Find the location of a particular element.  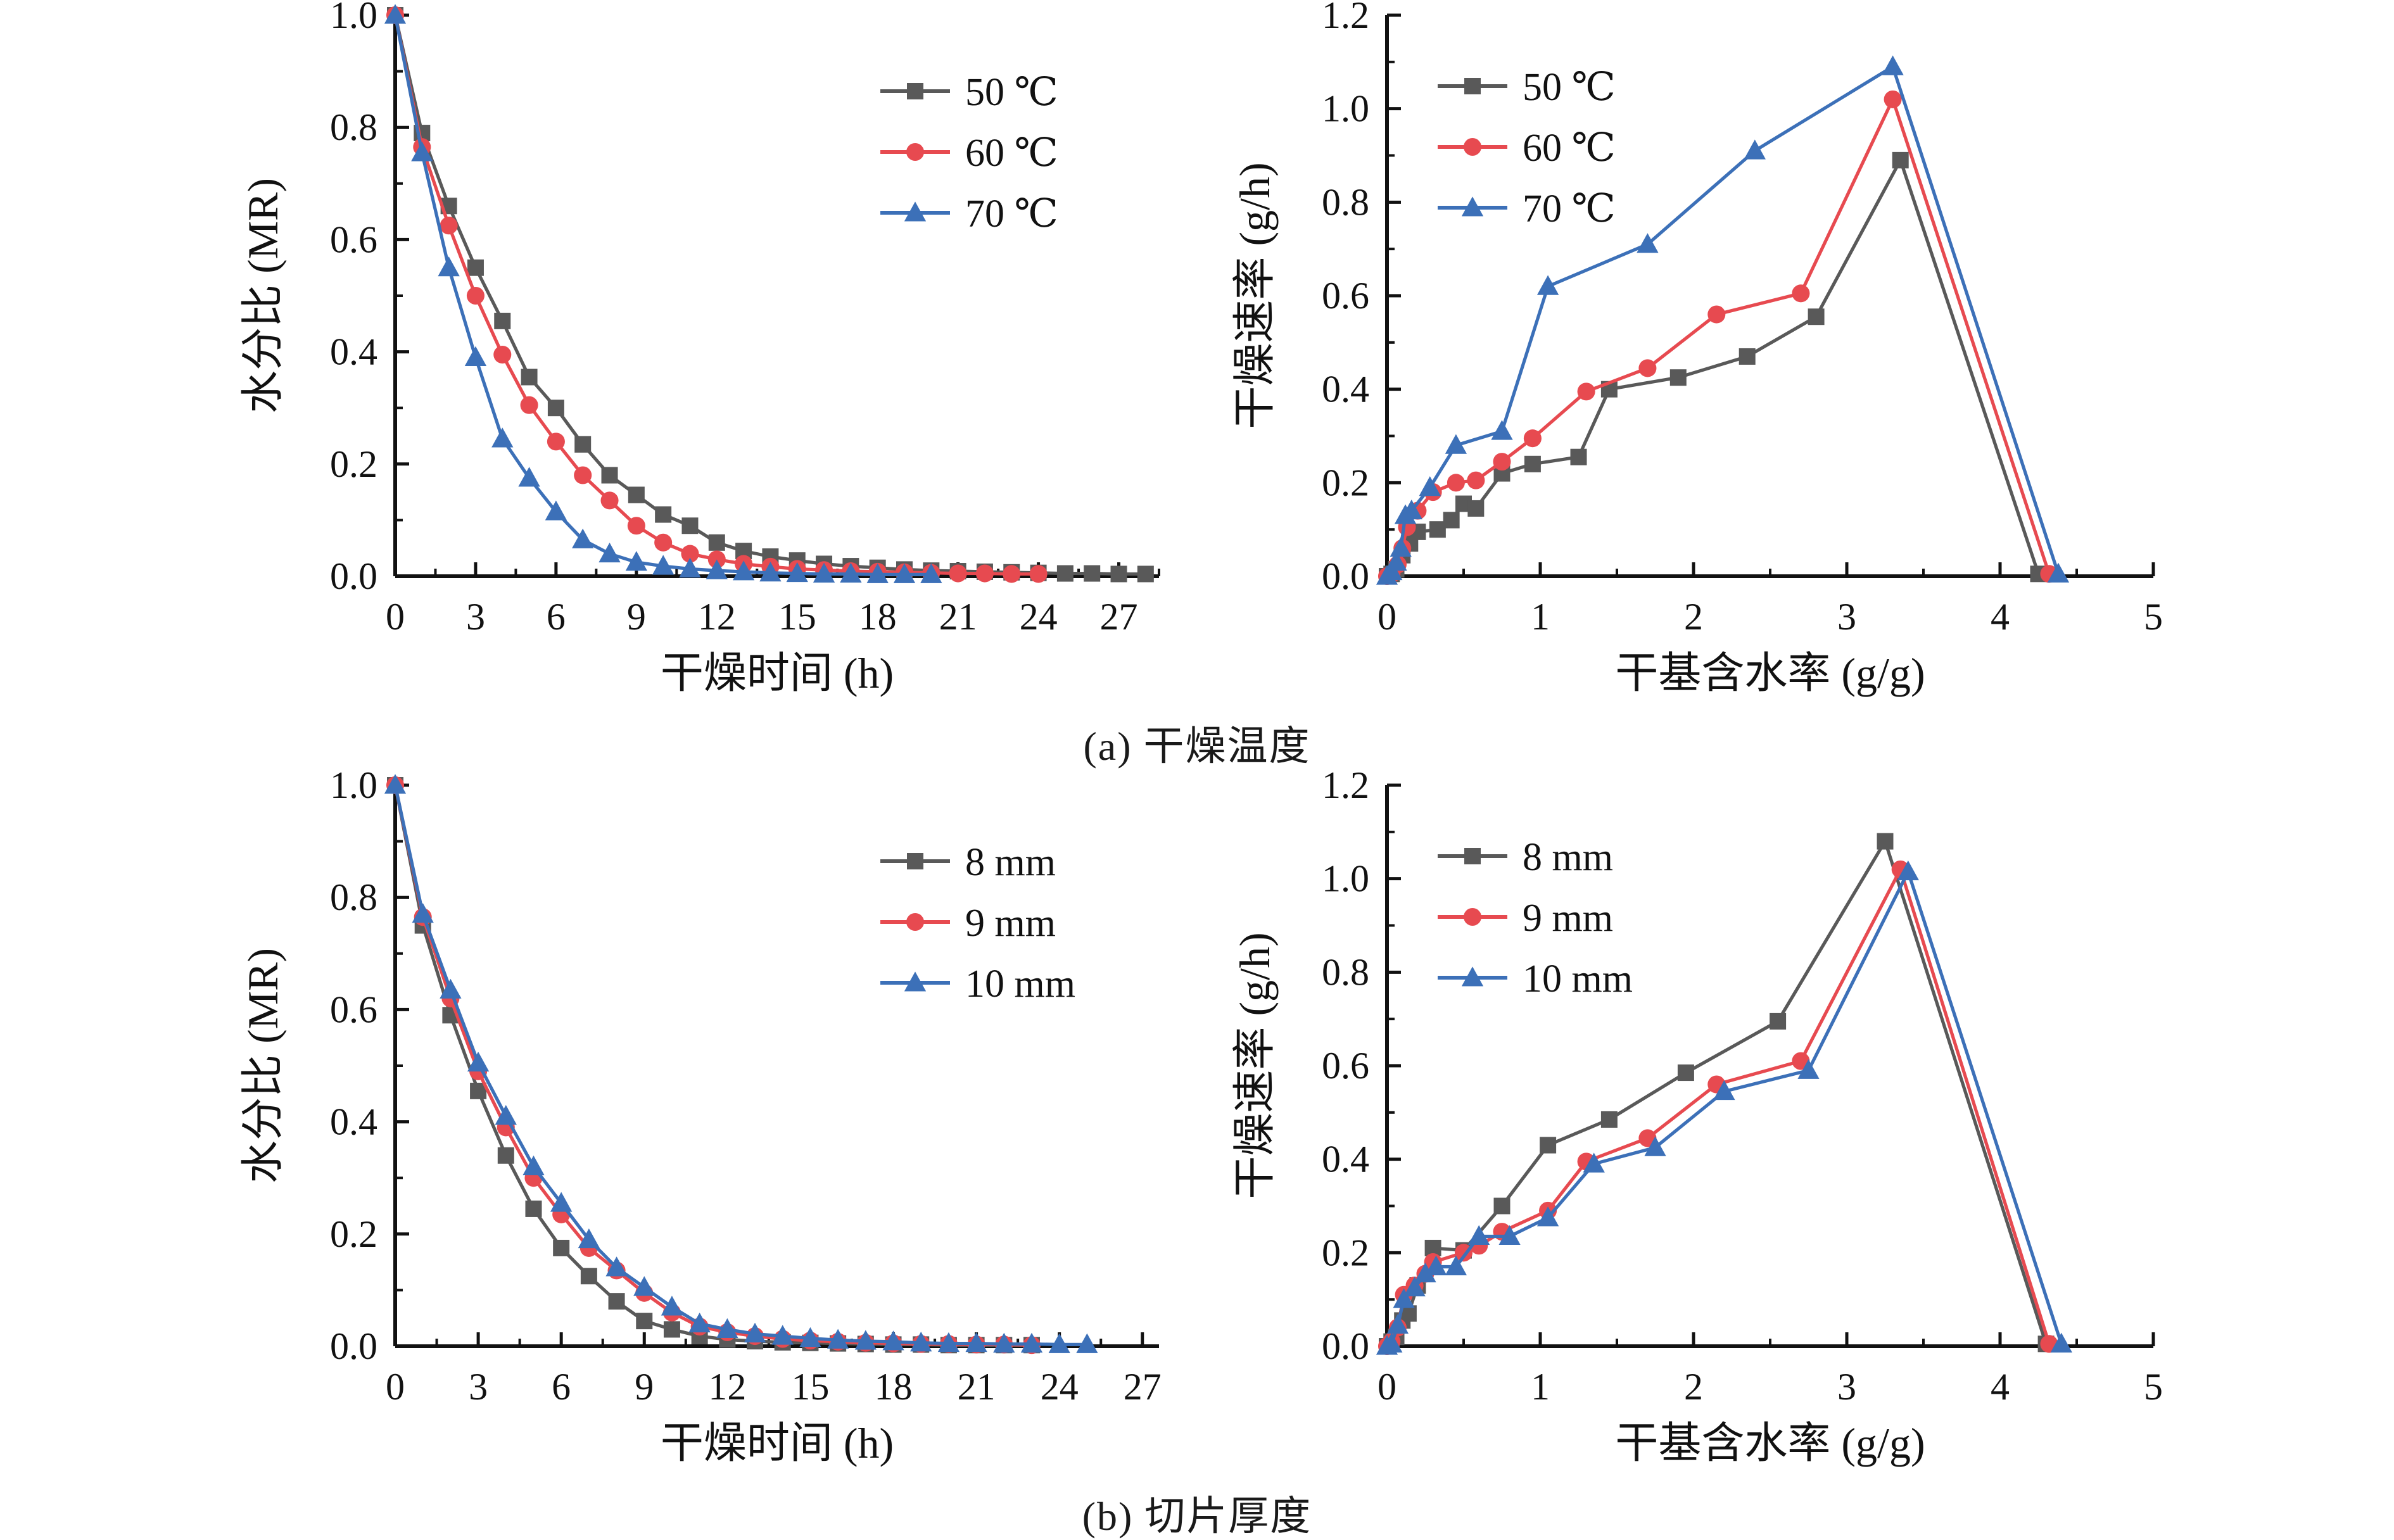

caption-b: (b) 切片厚度 is located at coordinates (1197, 1516).